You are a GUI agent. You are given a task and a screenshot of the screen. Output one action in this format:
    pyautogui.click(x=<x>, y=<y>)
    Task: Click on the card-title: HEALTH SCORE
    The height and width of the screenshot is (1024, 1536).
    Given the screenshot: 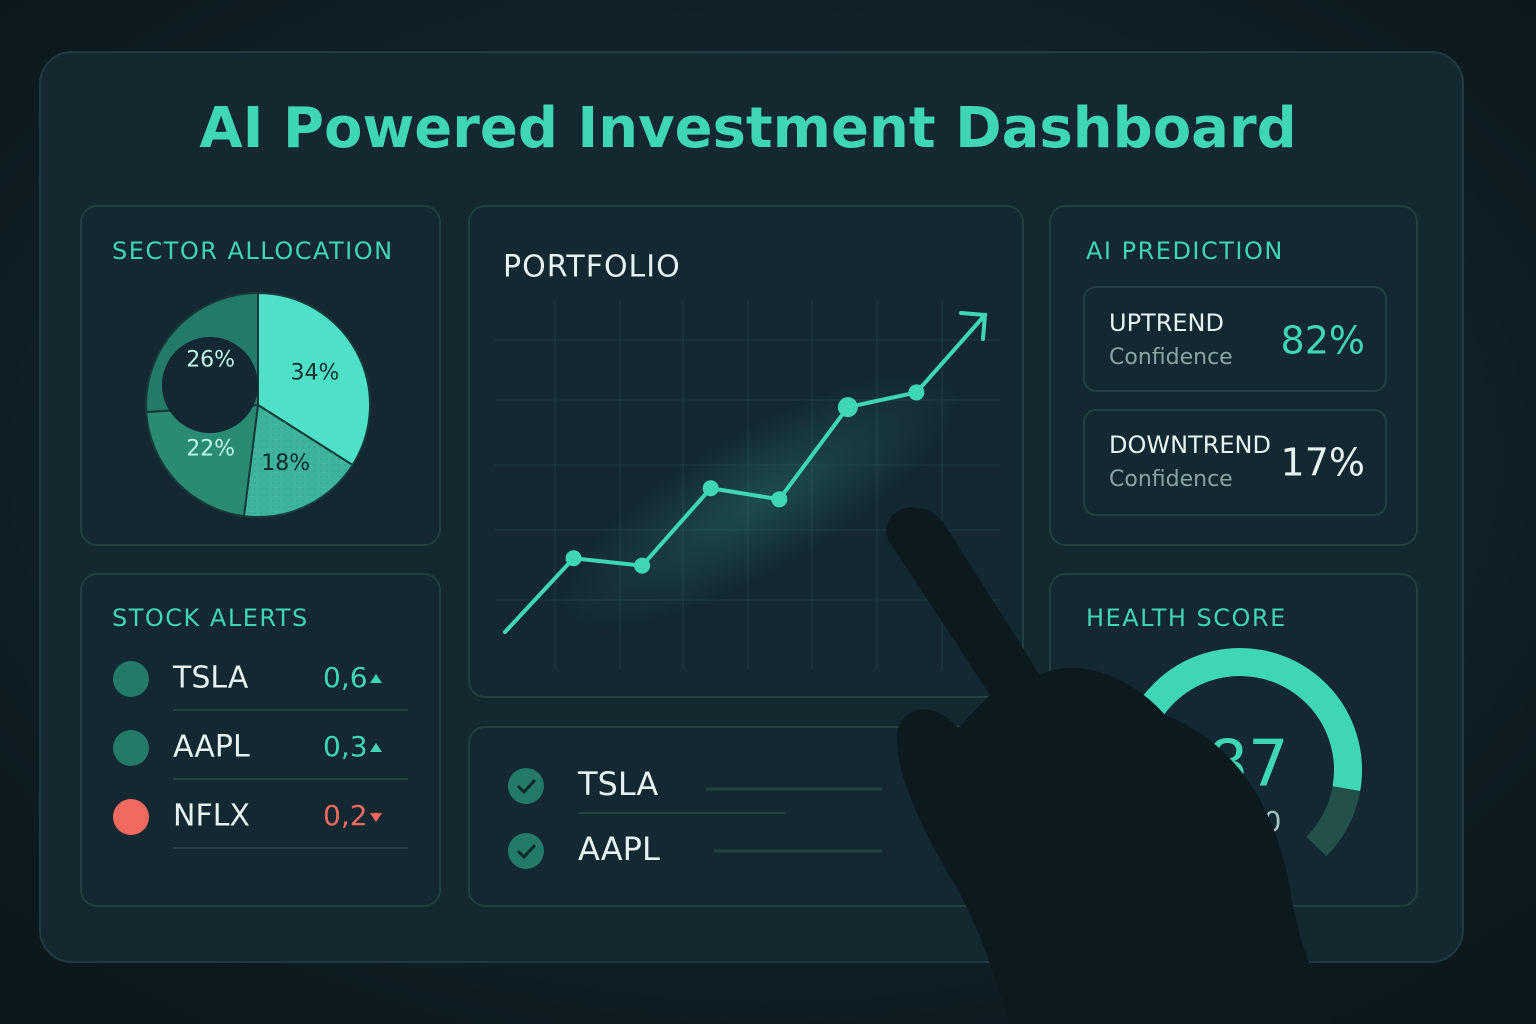 What is the action you would take?
    pyautogui.click(x=1186, y=618)
    